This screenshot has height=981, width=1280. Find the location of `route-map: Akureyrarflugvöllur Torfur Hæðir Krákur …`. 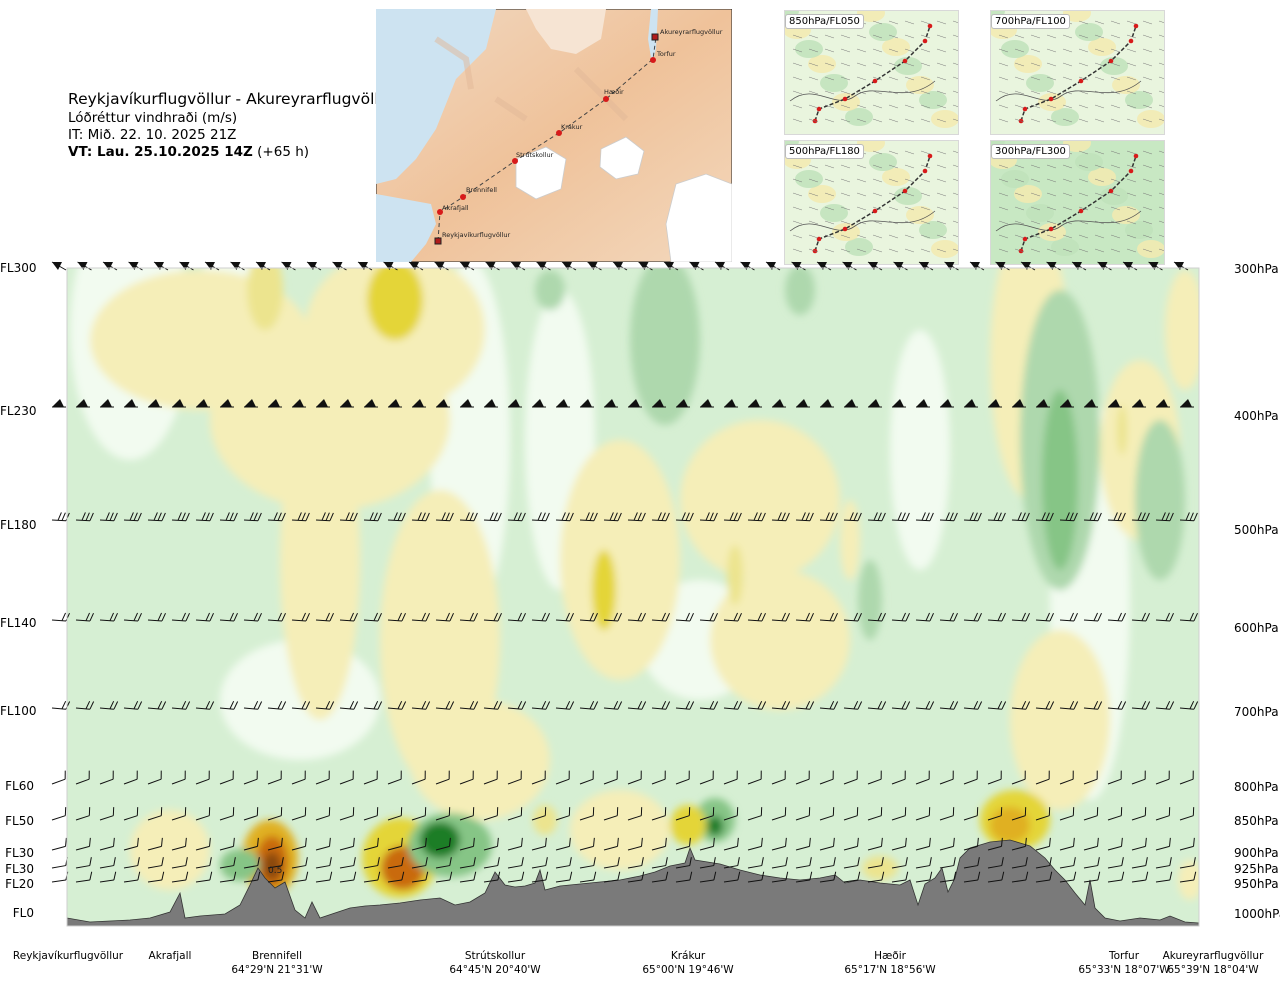

route-map: Akureyrarflugvöllur Torfur Hæðir Krákur … is located at coordinates (554, 135).